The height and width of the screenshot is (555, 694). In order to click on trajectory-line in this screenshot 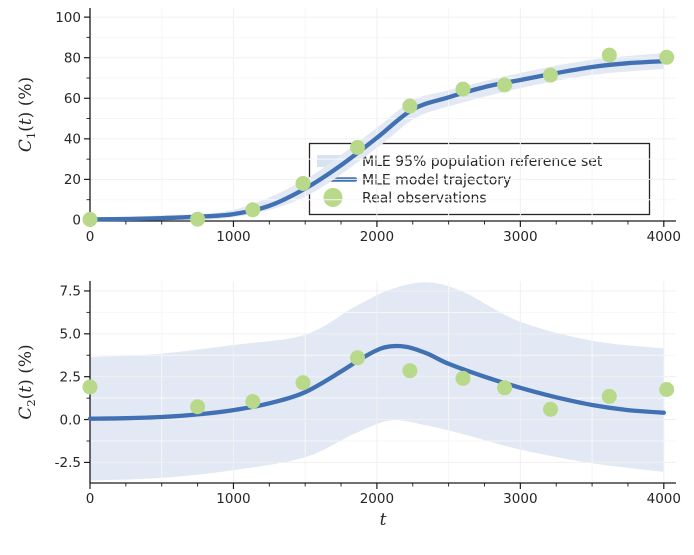, I will do `click(376, 382)`.